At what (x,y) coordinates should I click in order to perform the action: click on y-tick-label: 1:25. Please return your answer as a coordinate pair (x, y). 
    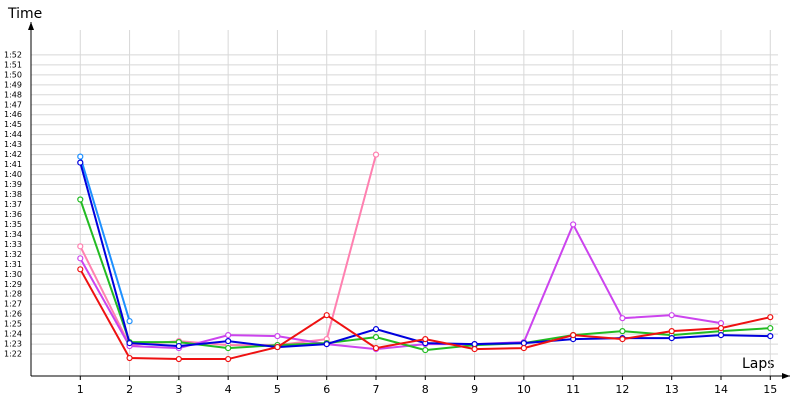
    Looking at the image, I should click on (13, 324).